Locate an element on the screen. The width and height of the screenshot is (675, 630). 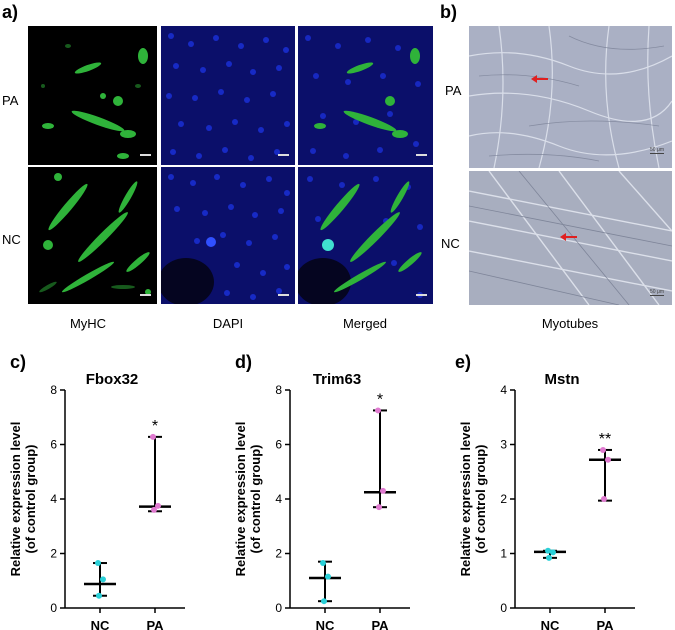
brightfield-nc: 50 μm is located at coordinates (570, 238).